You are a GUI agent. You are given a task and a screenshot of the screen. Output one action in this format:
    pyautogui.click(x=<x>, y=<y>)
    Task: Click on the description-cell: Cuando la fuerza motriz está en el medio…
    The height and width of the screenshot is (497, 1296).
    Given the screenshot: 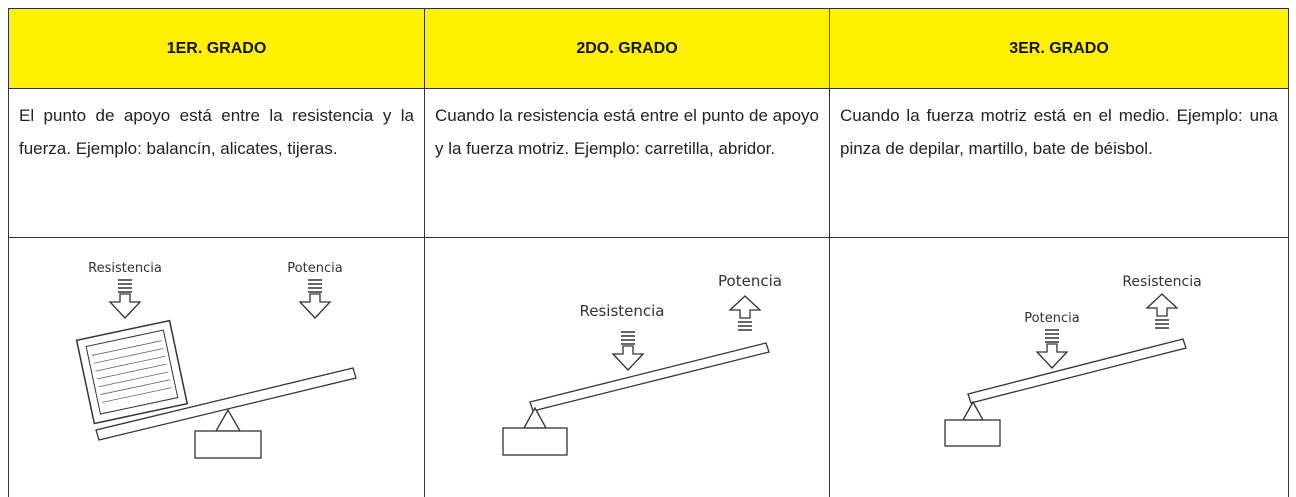 What is the action you would take?
    pyautogui.click(x=1059, y=162)
    